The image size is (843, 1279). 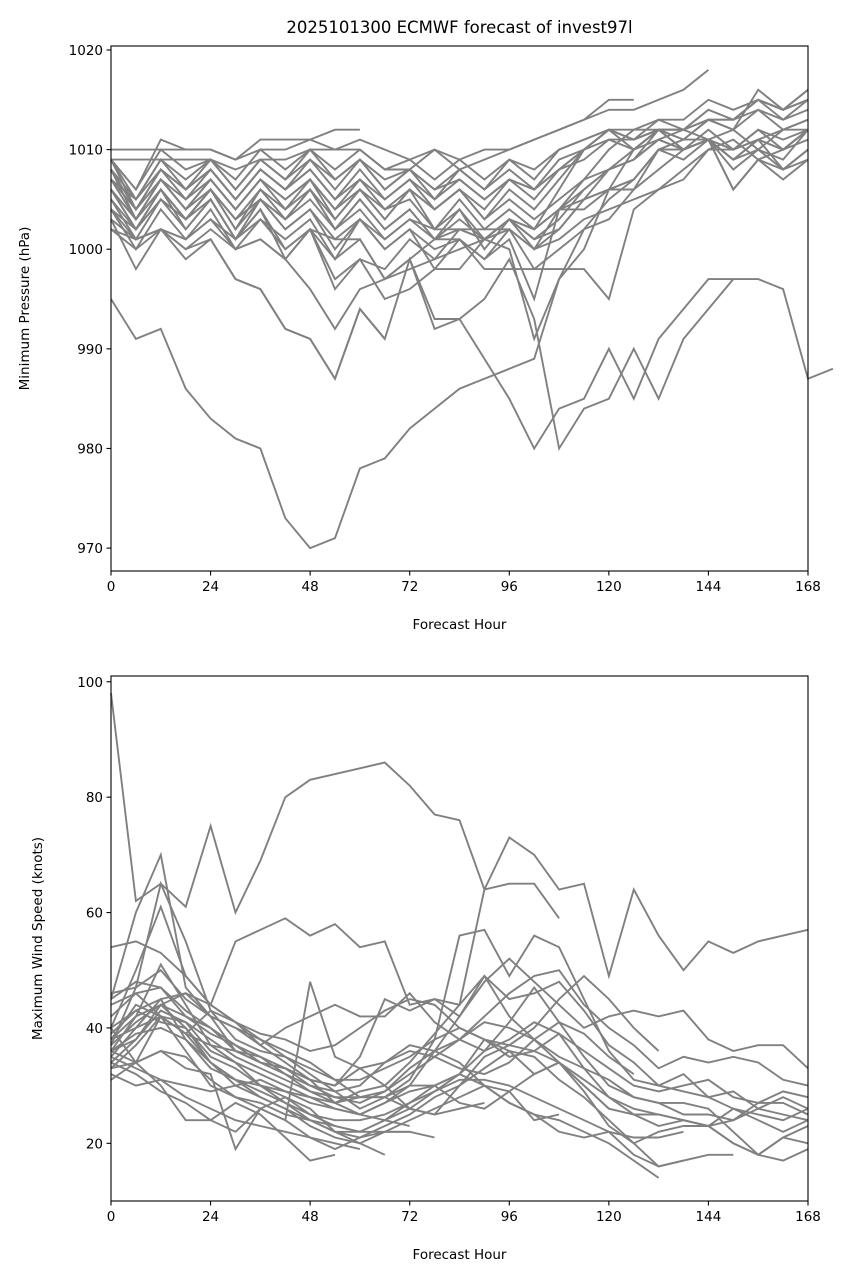 What do you see at coordinates (609, 587) in the screenshot?
I see `pressure-x-tick-label: 120` at bounding box center [609, 587].